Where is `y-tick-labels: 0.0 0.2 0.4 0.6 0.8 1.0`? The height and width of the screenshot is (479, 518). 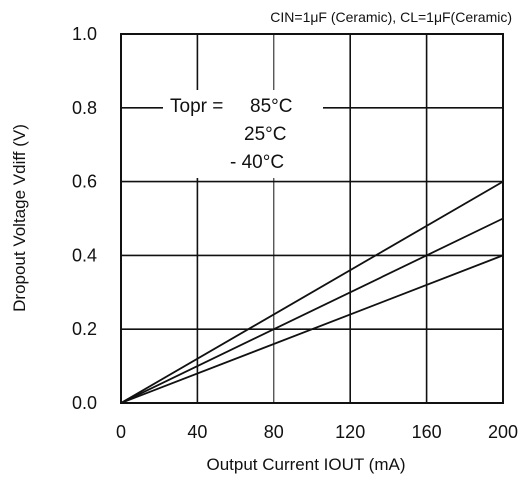
y-tick-labels: 0.0 0.2 0.4 0.6 0.8 1.0 is located at coordinates (84, 218).